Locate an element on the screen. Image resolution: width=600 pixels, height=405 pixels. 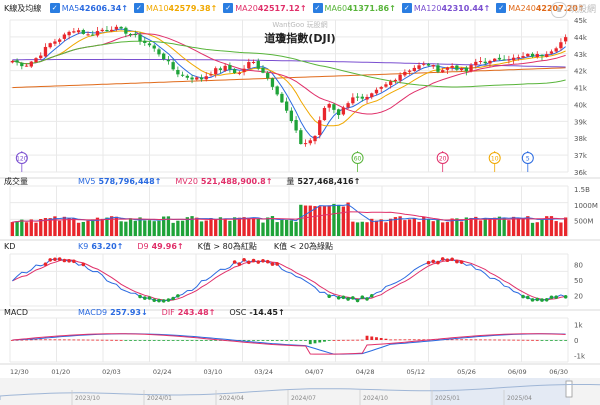
navigator-label: 2025/01 is located at coordinates (447, 398).